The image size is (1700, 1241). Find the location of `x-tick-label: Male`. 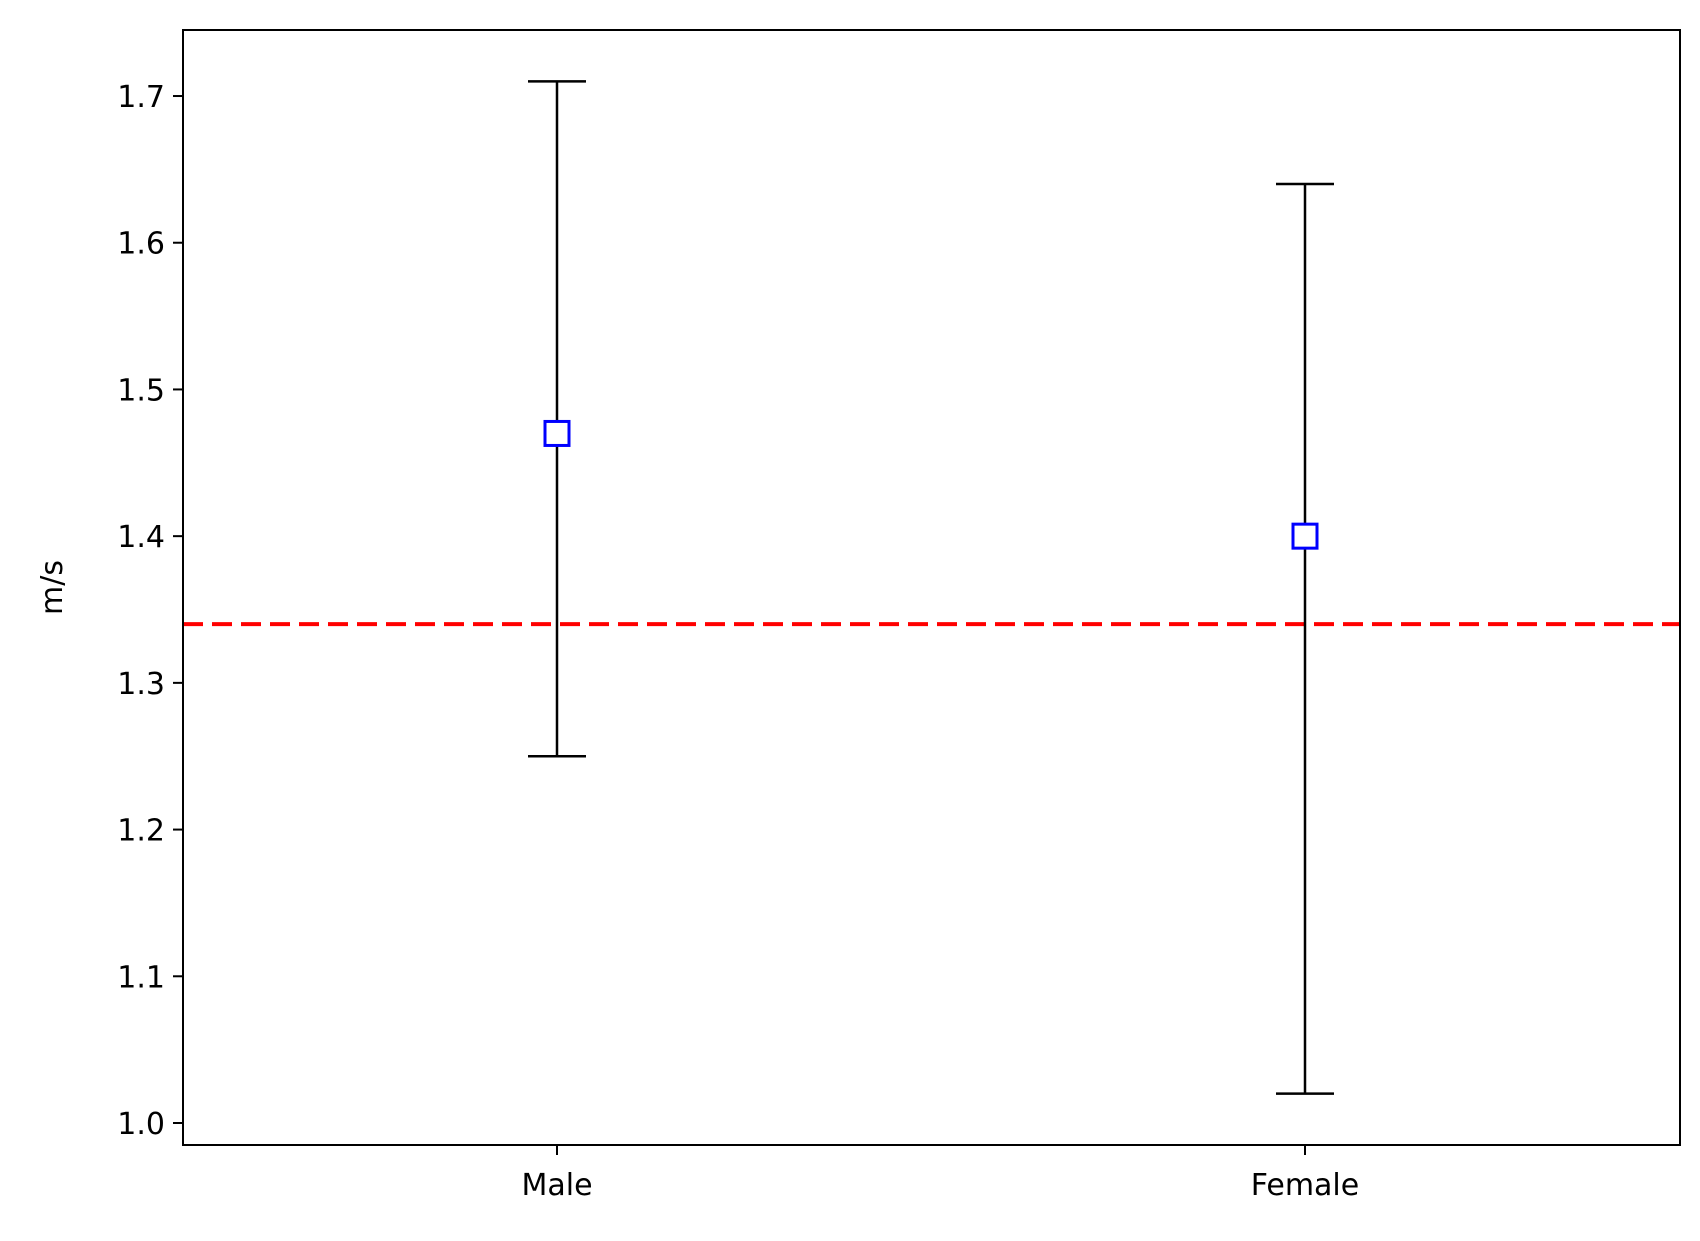

x-tick-label: Male is located at coordinates (556, 1185).